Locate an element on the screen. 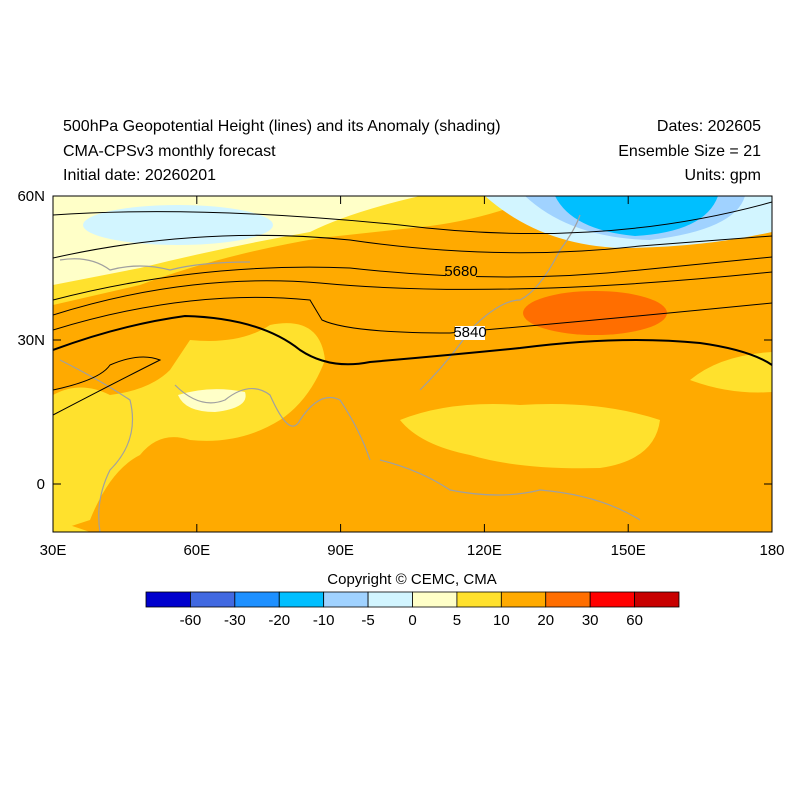 The width and height of the screenshot is (800, 800). shade-0-5-india is located at coordinates (212, 400).